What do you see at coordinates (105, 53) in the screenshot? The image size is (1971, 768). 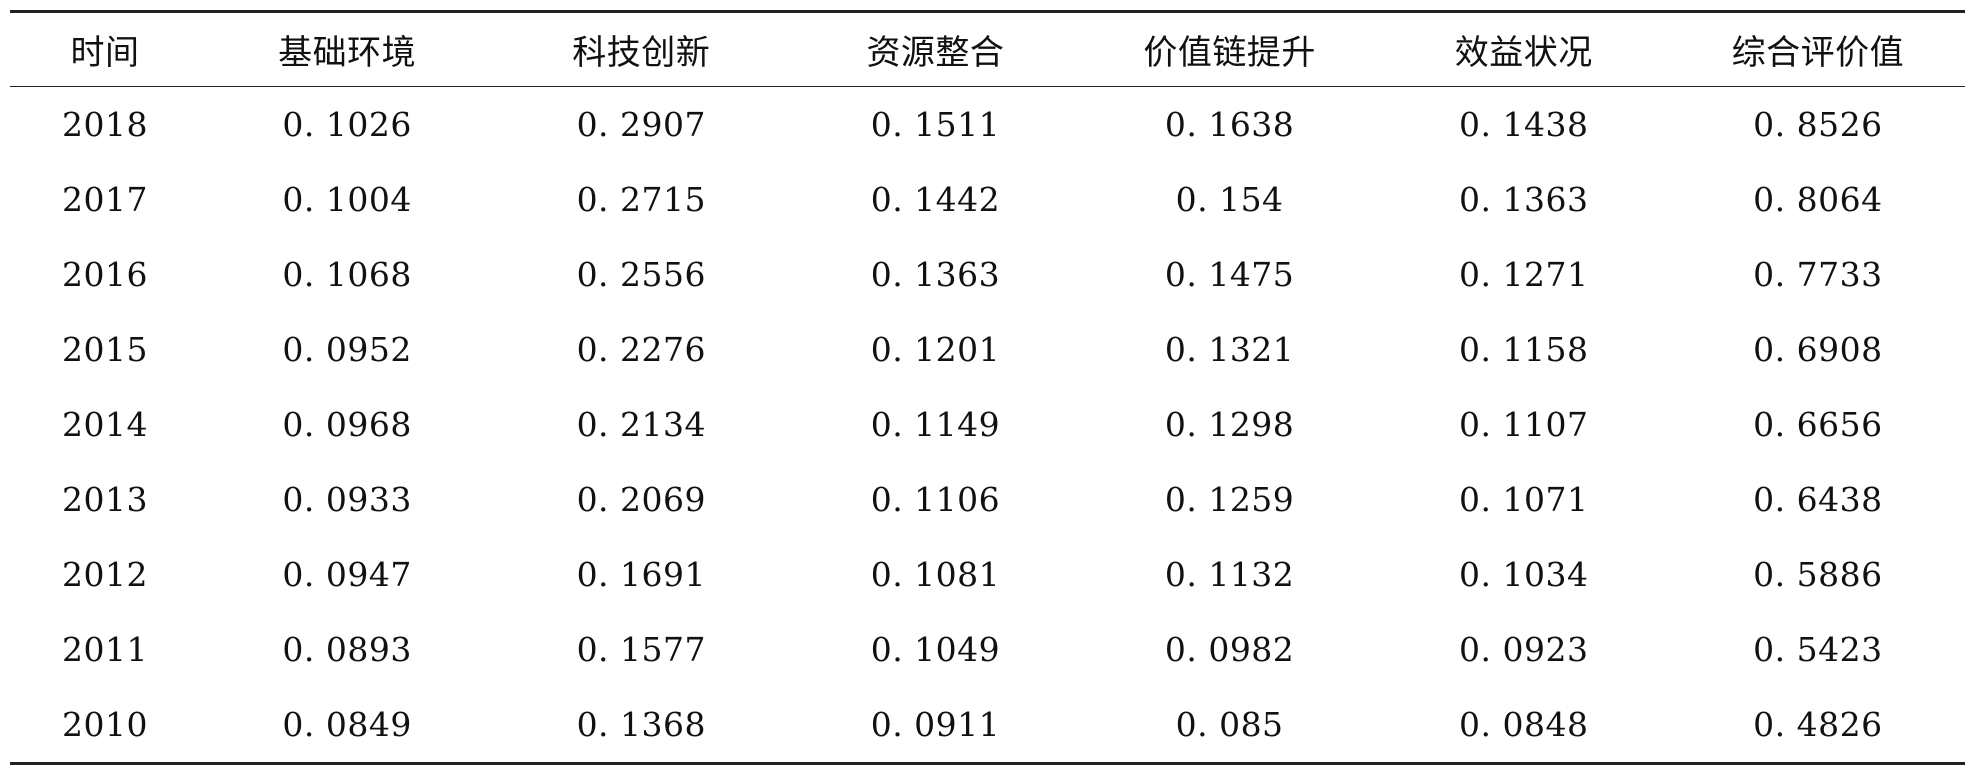 I see `header-time: 时间` at bounding box center [105, 53].